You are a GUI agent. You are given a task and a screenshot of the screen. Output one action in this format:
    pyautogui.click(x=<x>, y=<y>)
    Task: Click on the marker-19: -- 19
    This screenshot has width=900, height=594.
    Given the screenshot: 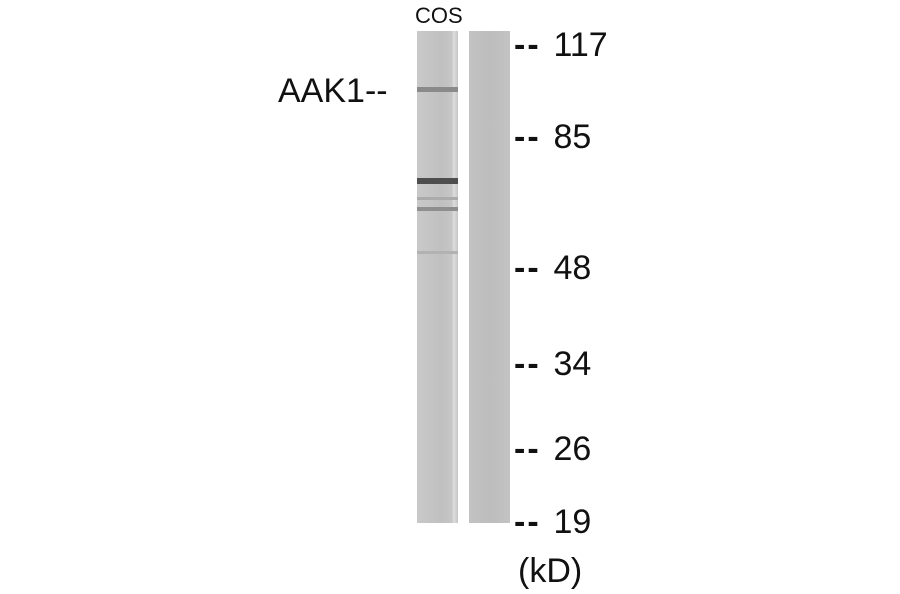 What is the action you would take?
    pyautogui.click(x=553, y=522)
    